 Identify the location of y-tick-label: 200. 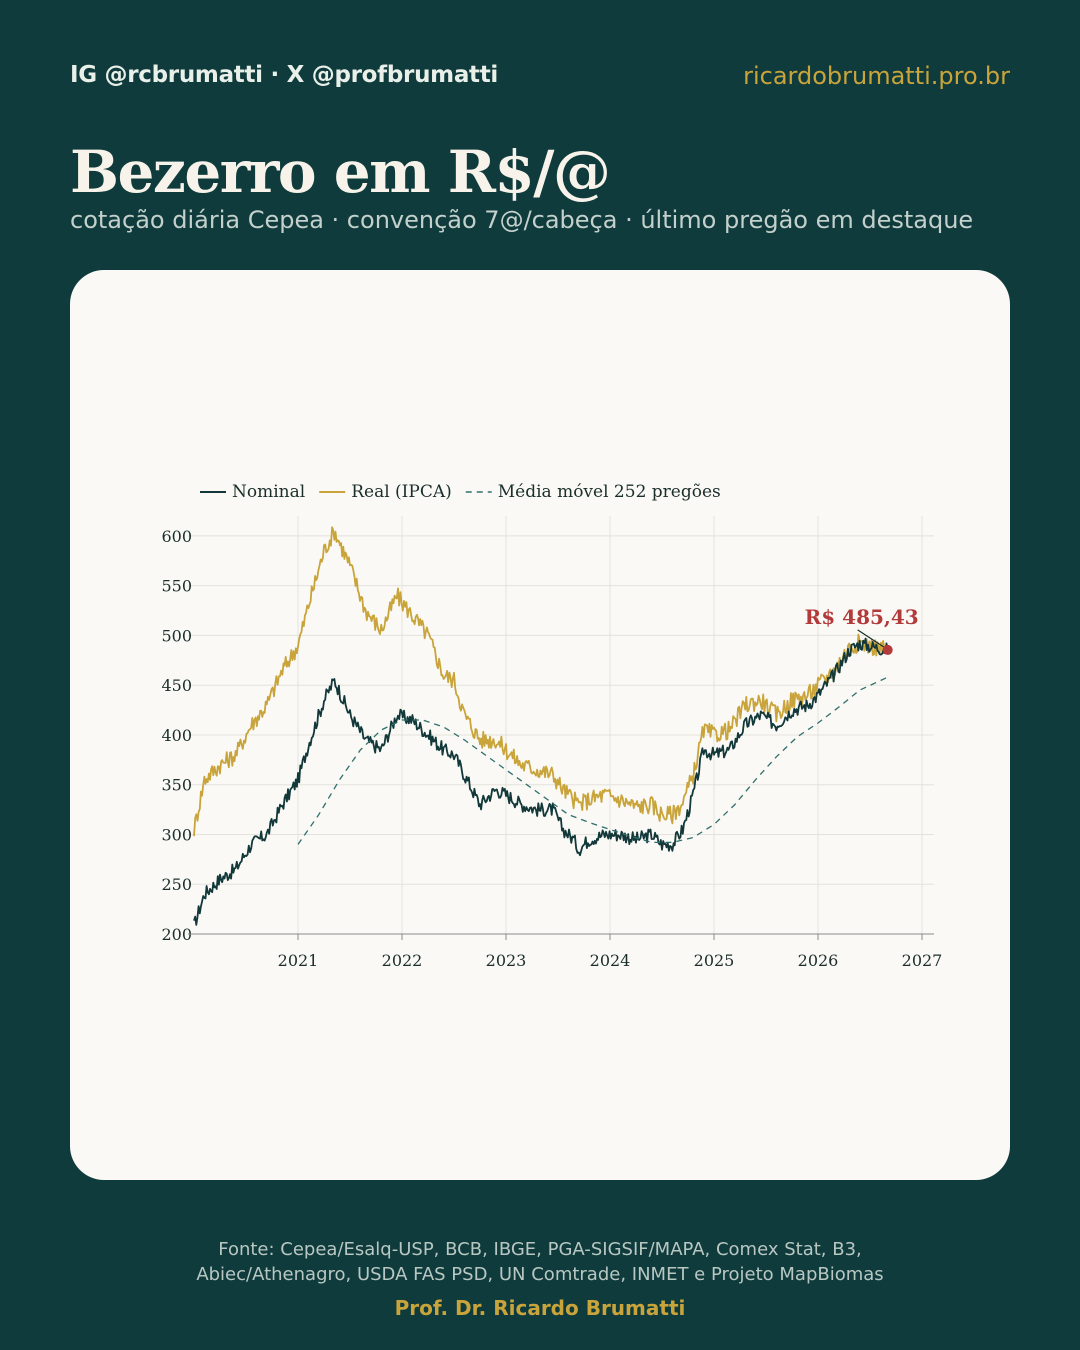
(176, 934).